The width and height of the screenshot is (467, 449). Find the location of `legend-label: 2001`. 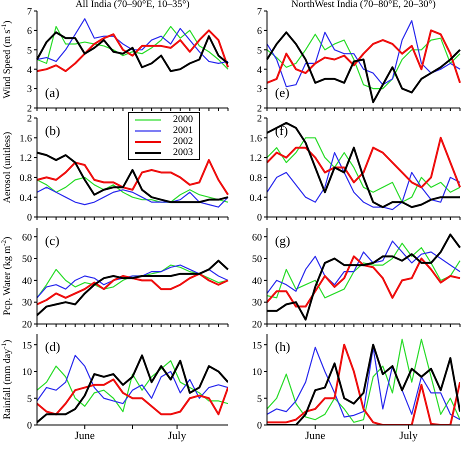

legend-label: 2001 is located at coordinates (183, 130).